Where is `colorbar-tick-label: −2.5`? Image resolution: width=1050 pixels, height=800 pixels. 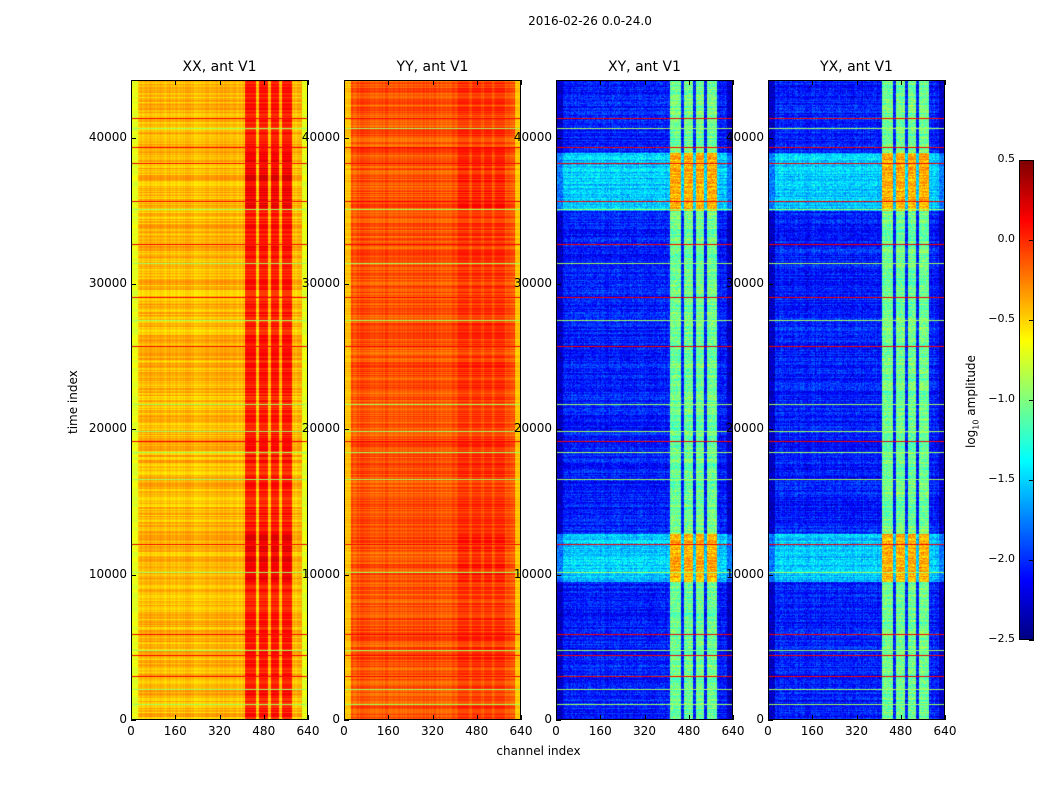
colorbar-tick-label: −2.5 is located at coordinates (1001, 638).